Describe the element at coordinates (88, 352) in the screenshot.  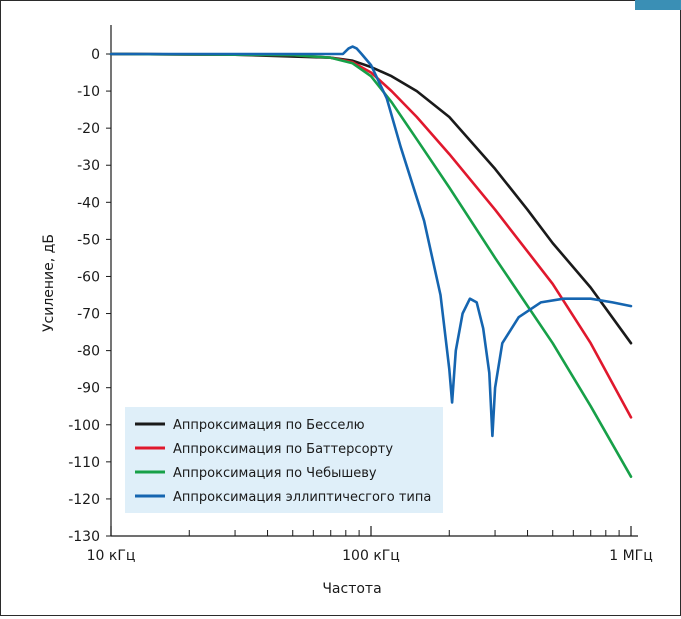
I see `y-tick-label: -80` at that location.